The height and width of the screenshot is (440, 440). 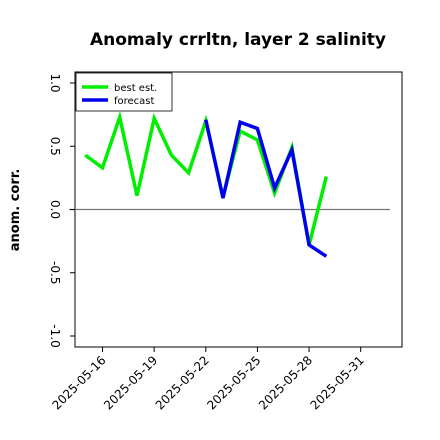 What do you see at coordinates (135, 88) in the screenshot?
I see `legend-label-best-est: best est.` at bounding box center [135, 88].